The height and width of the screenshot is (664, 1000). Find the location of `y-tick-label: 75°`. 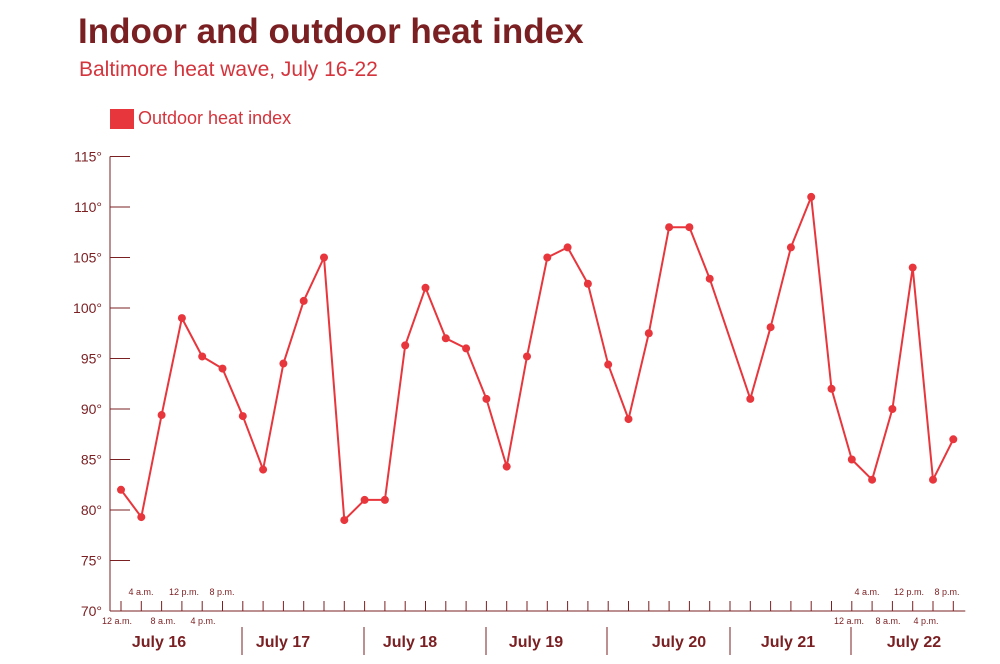

y-tick-label: 75° is located at coordinates (91, 561).